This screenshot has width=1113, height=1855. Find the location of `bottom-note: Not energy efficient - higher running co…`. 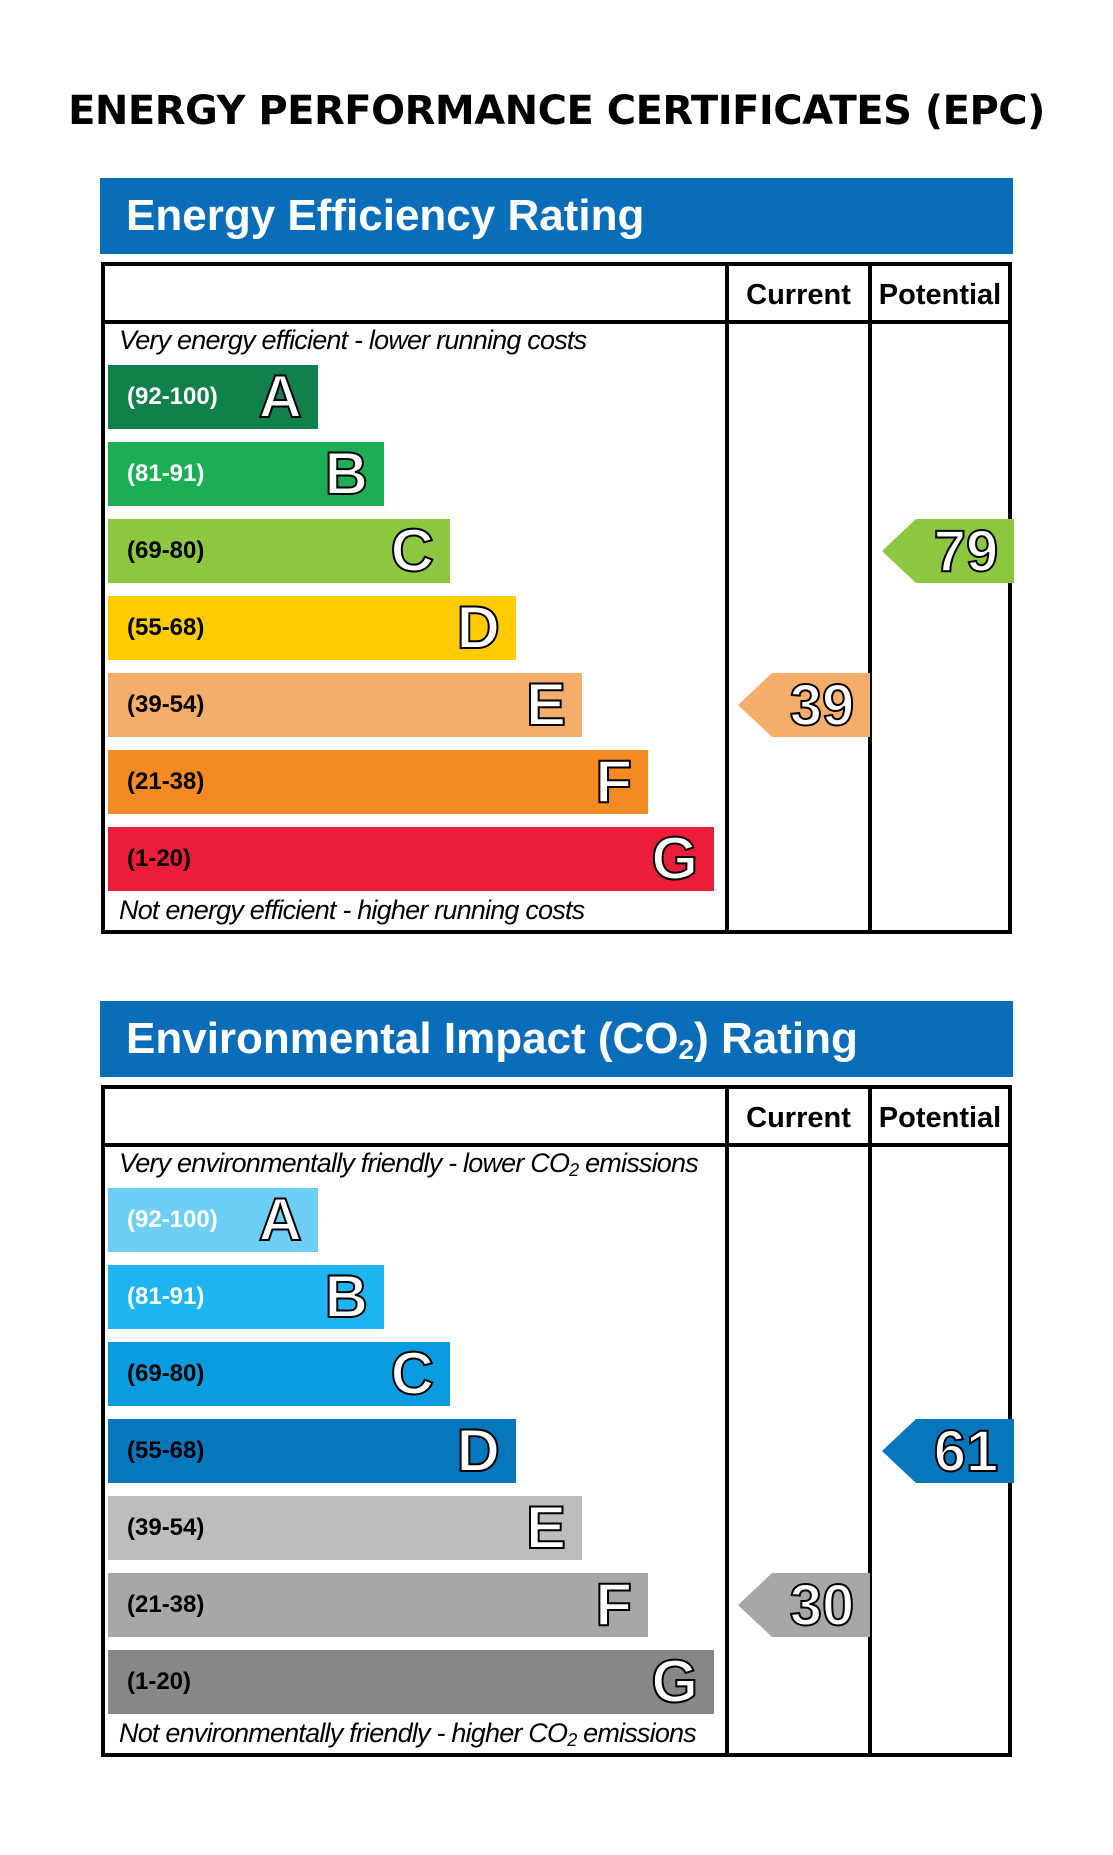

bottom-note: Not energy efficient - higher running co… is located at coordinates (352, 910).